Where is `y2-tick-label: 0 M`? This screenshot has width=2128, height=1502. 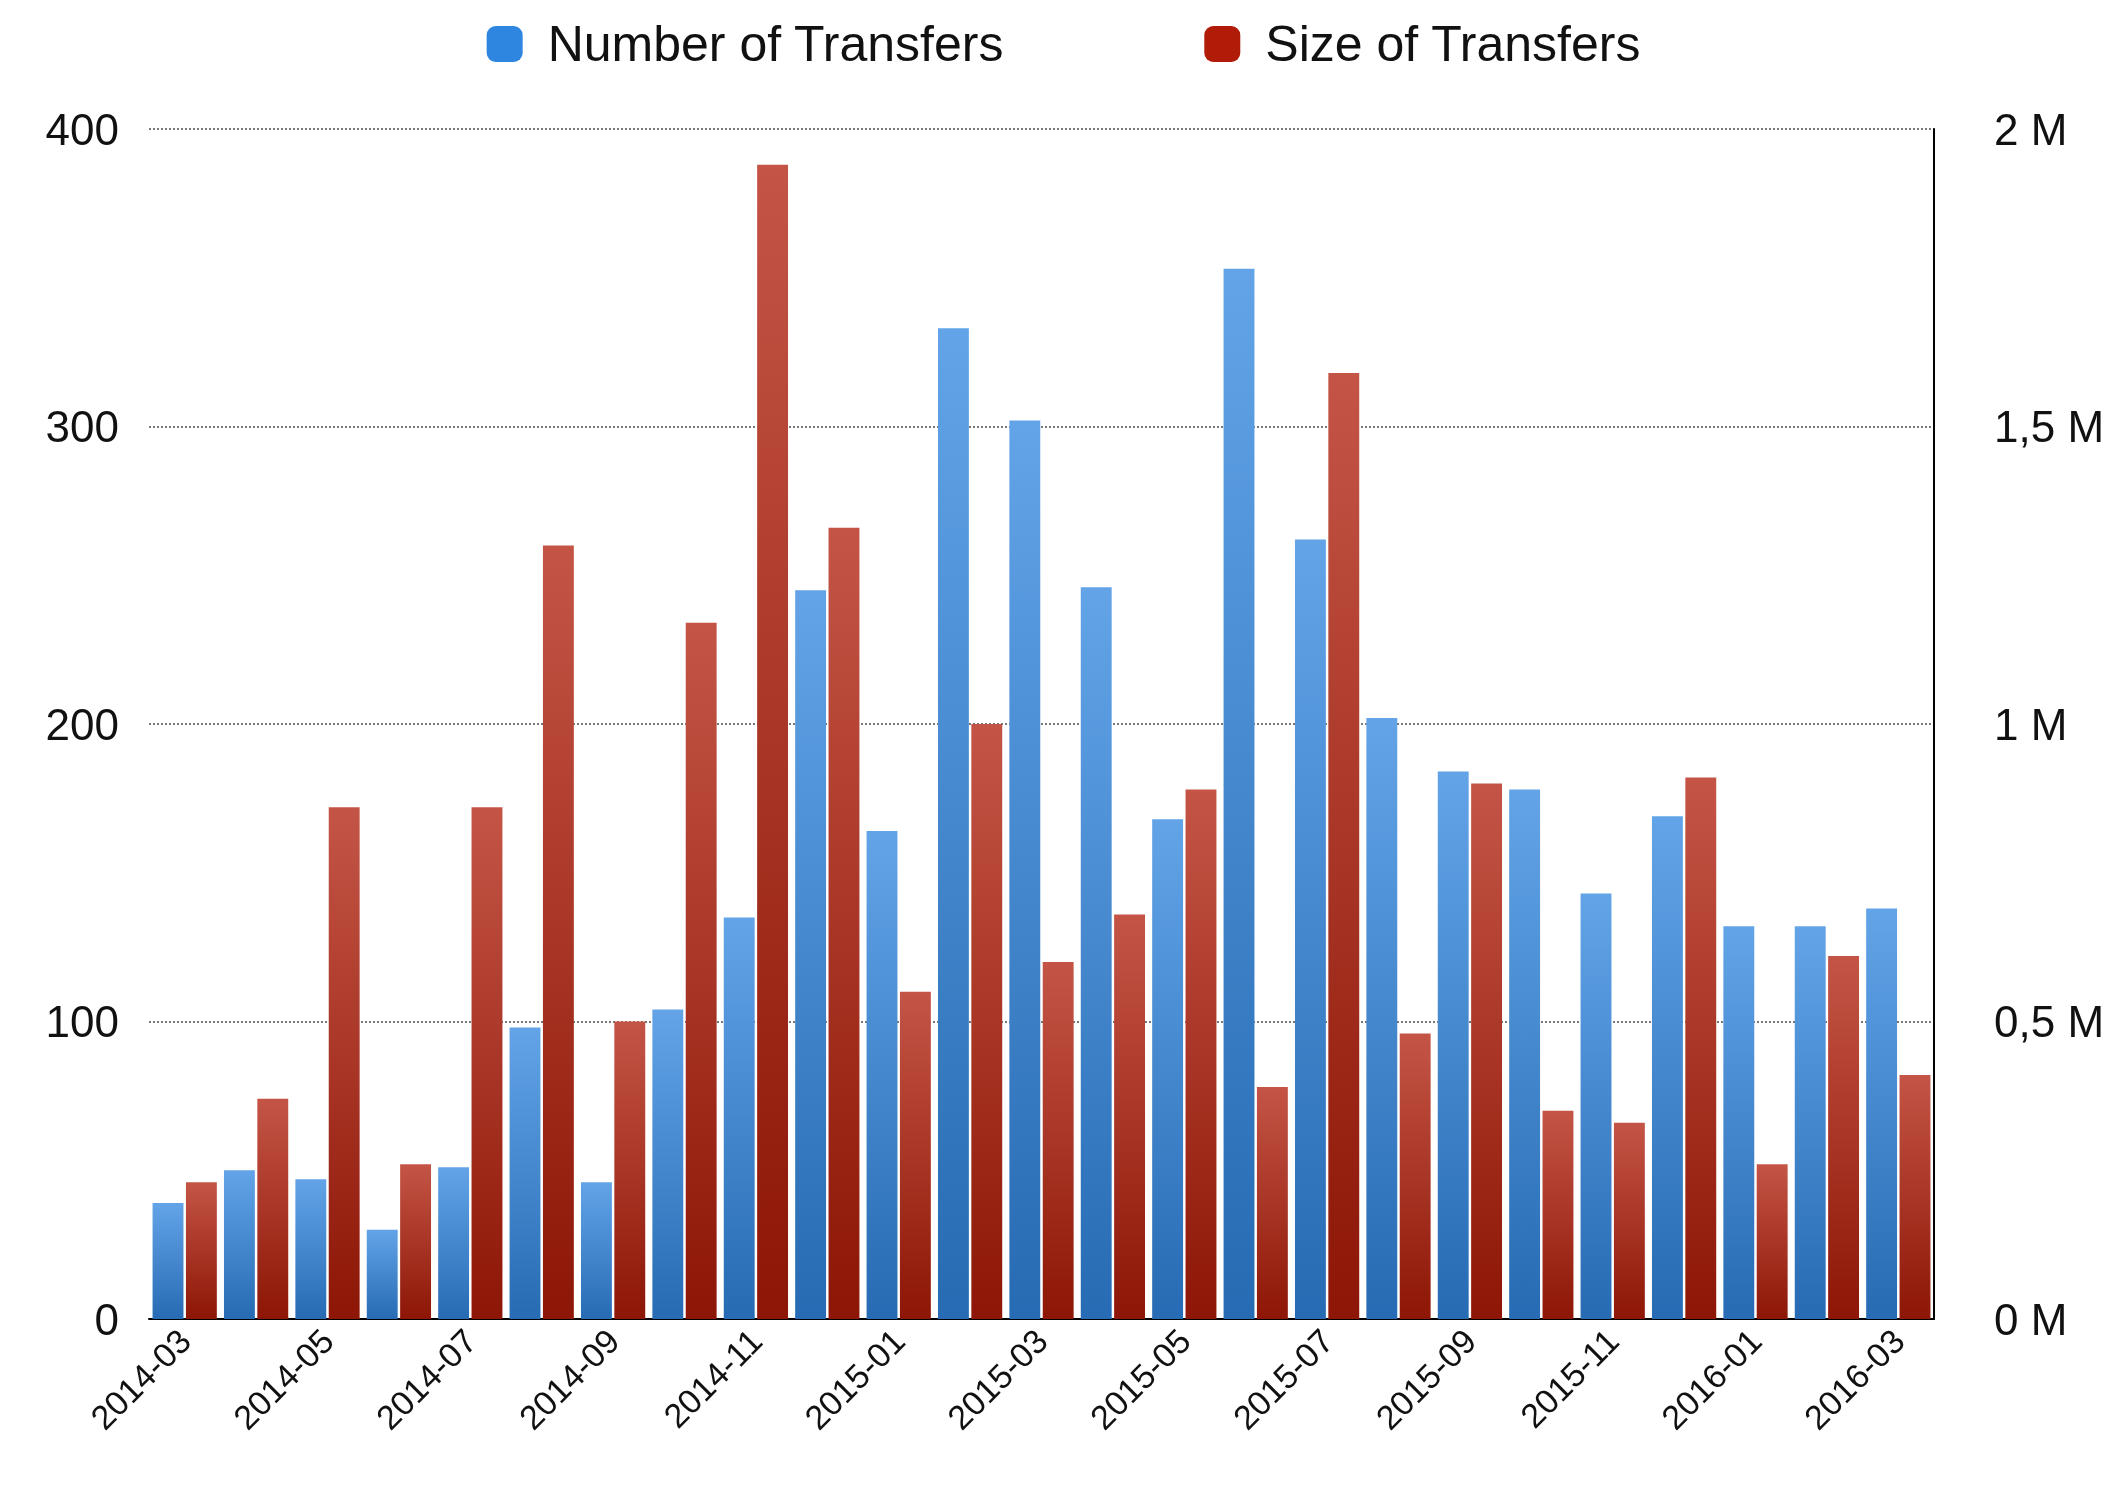
y2-tick-label: 0 M is located at coordinates (2031, 1319).